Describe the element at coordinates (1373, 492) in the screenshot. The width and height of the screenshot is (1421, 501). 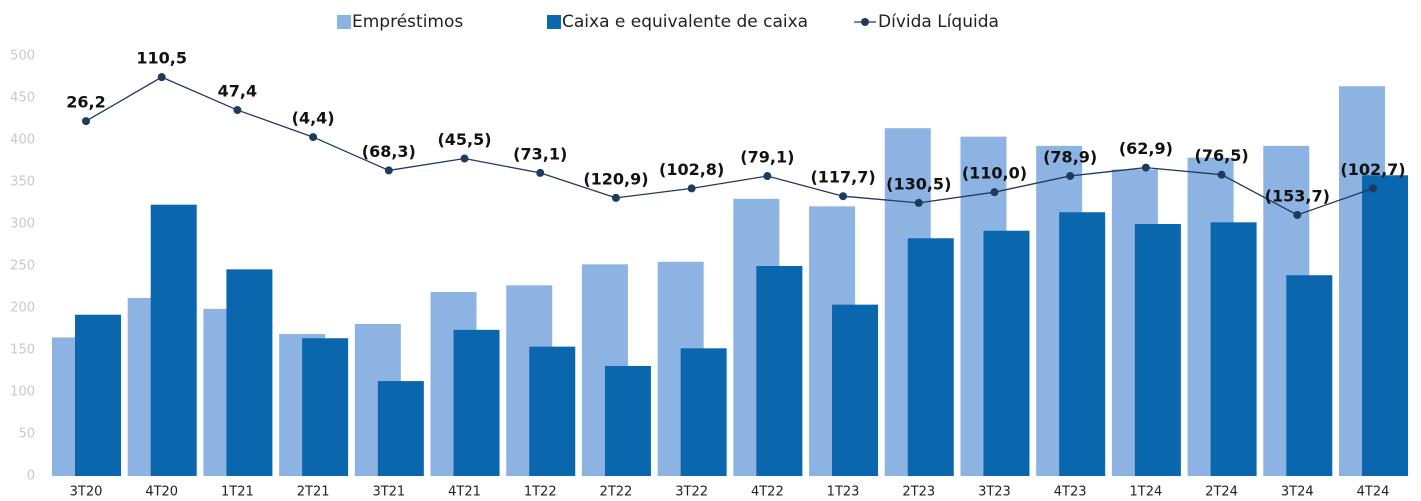
I see `x-tick-label: 4T24` at that location.